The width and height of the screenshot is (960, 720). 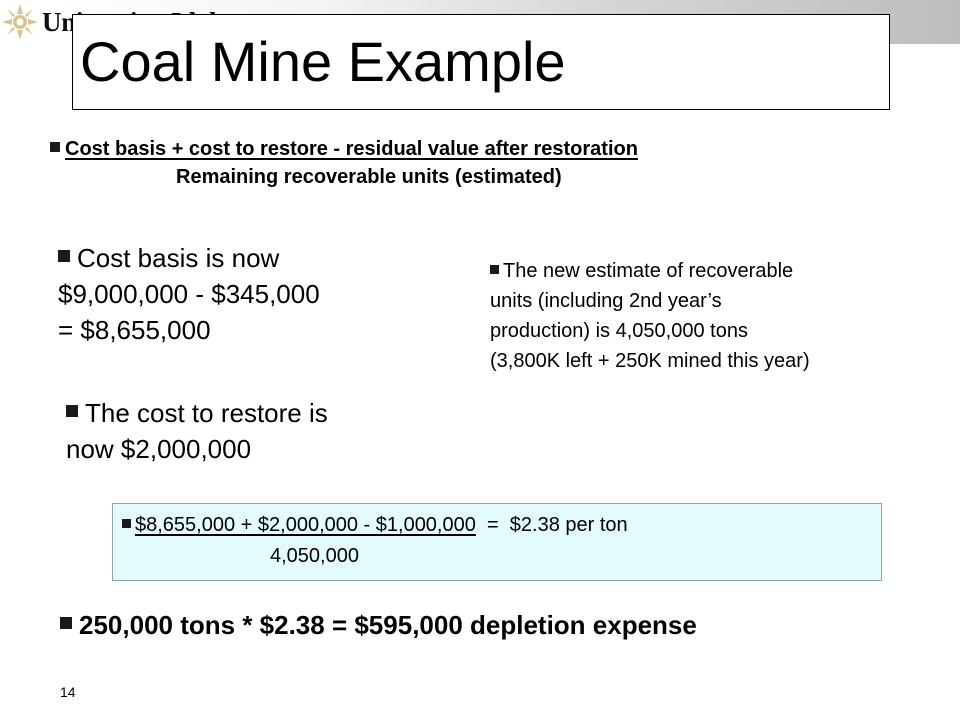 I want to click on recoverable-line1: The new estimate of recoverable, so click(x=650, y=271).